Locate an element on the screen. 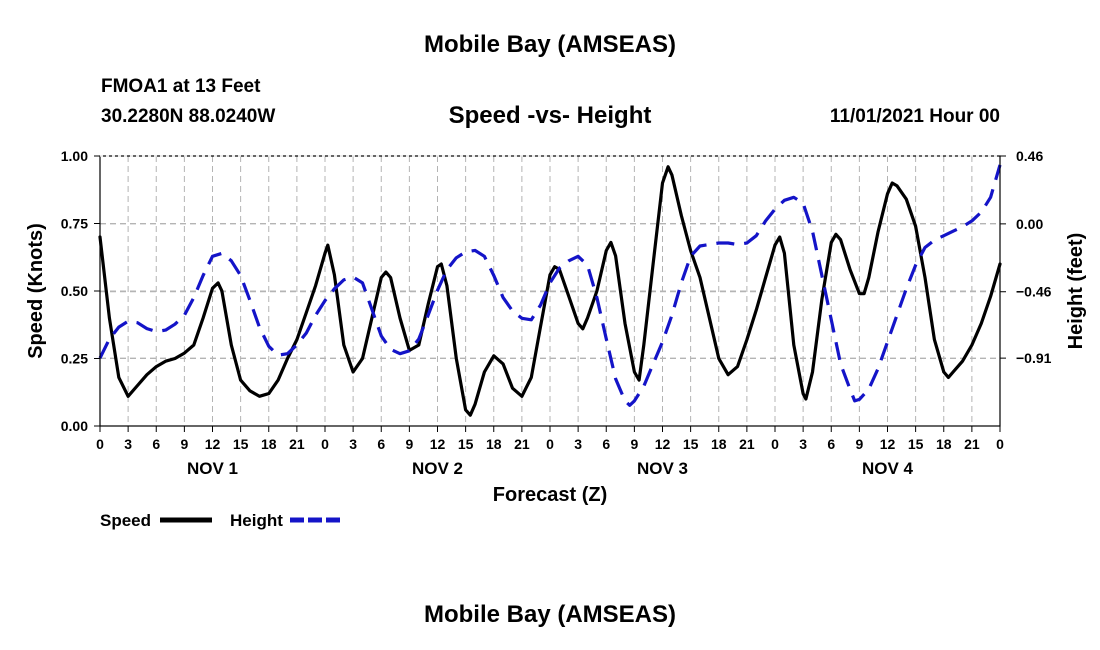 Image resolution: width=1100 pixels, height=650 pixels. coordinates-label: 30.2280N 88.0240W is located at coordinates (188, 116).